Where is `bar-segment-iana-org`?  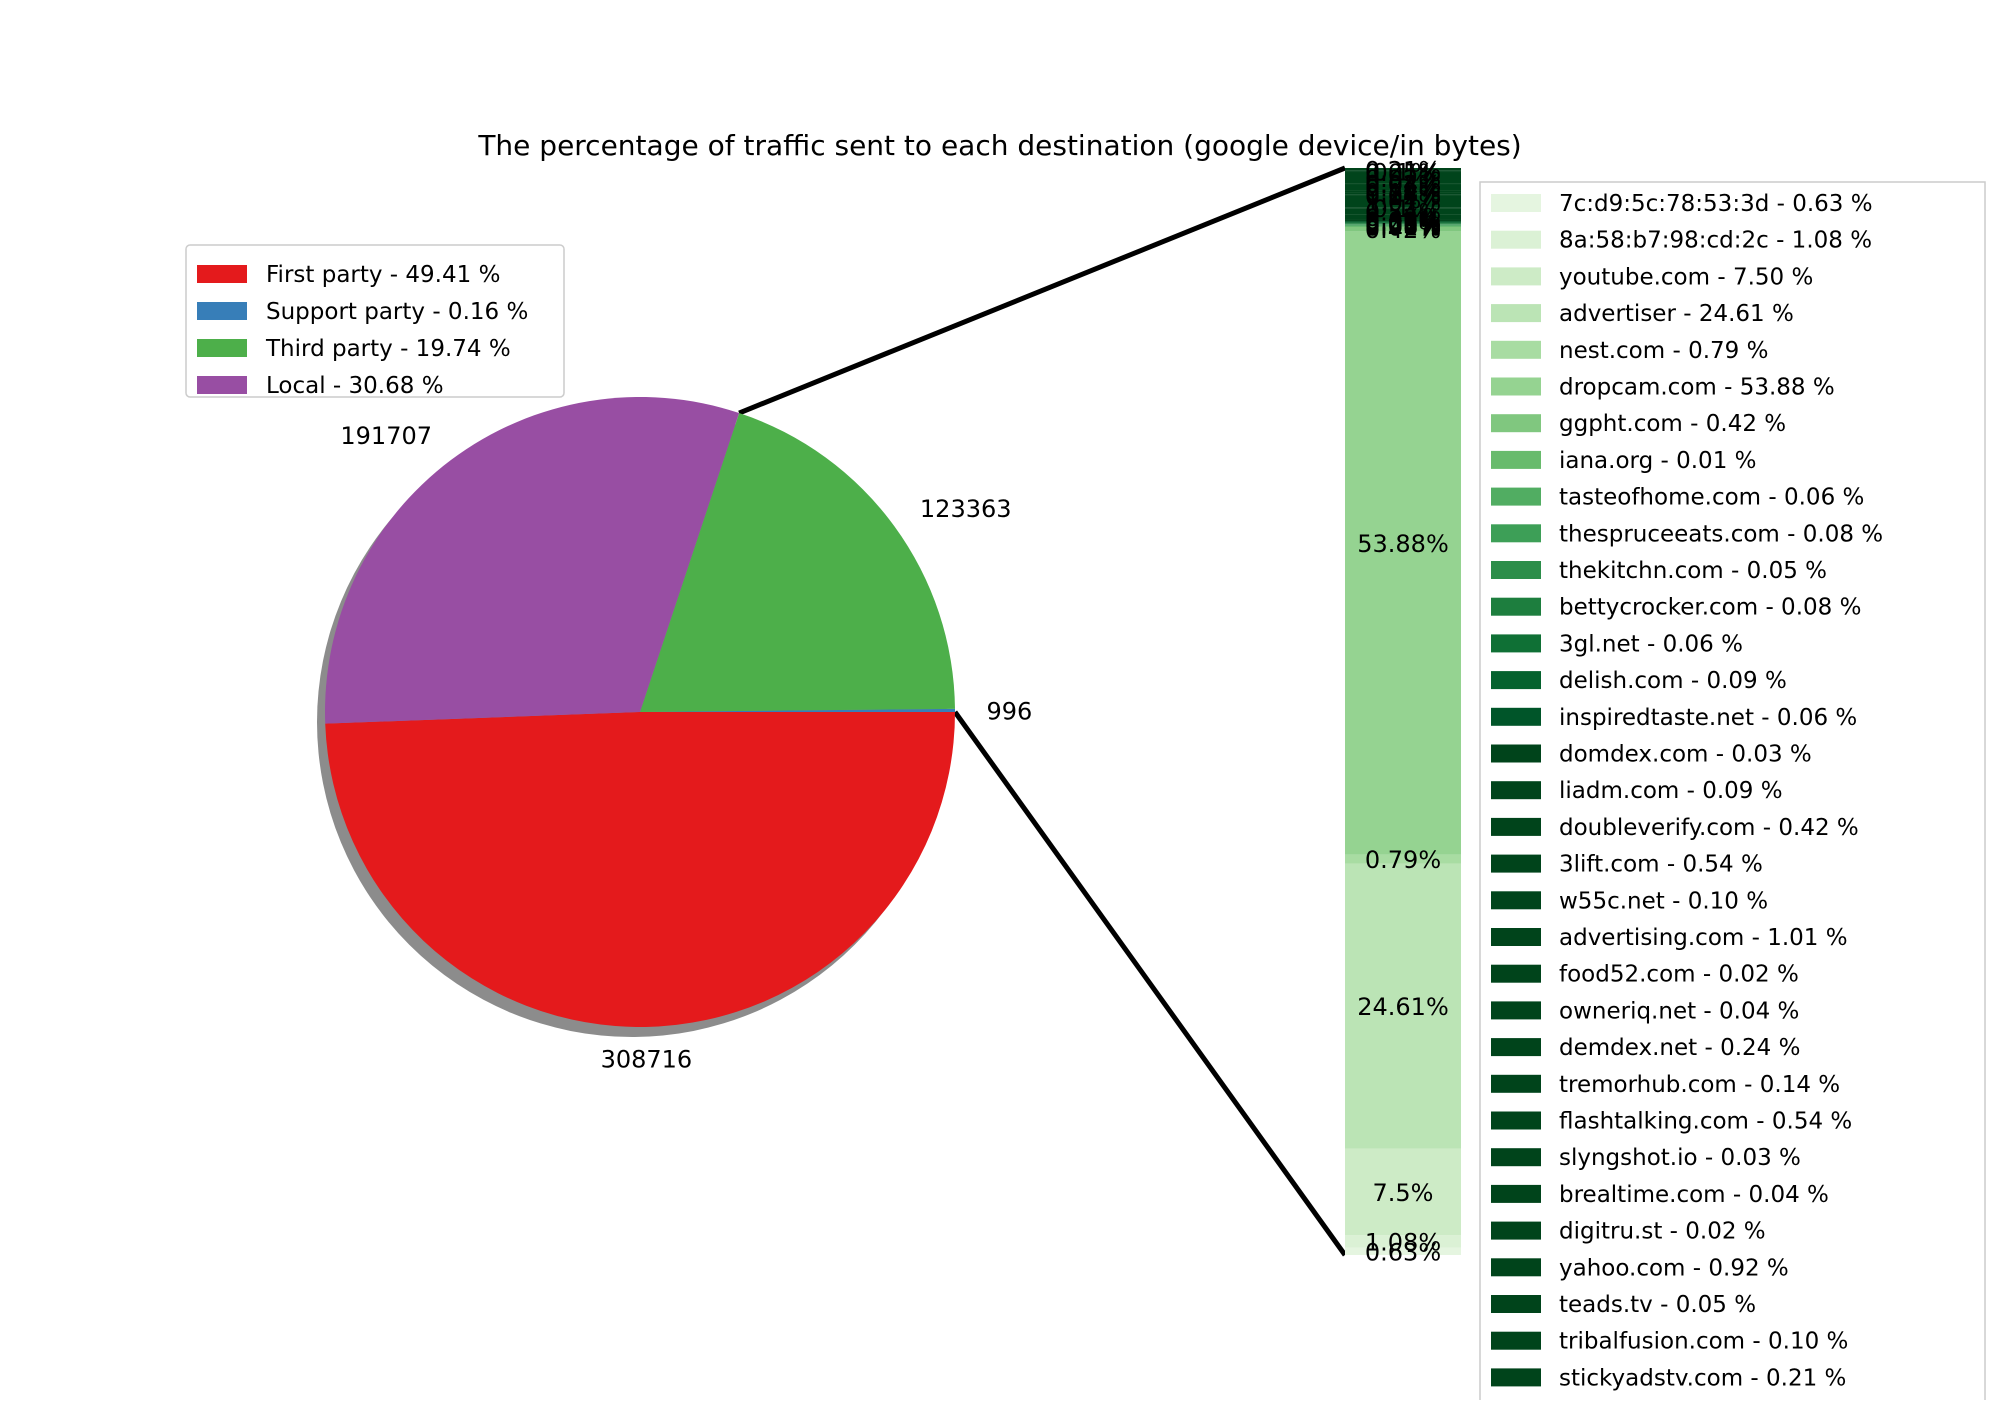
bar-segment-iana-org is located at coordinates (1403, 227).